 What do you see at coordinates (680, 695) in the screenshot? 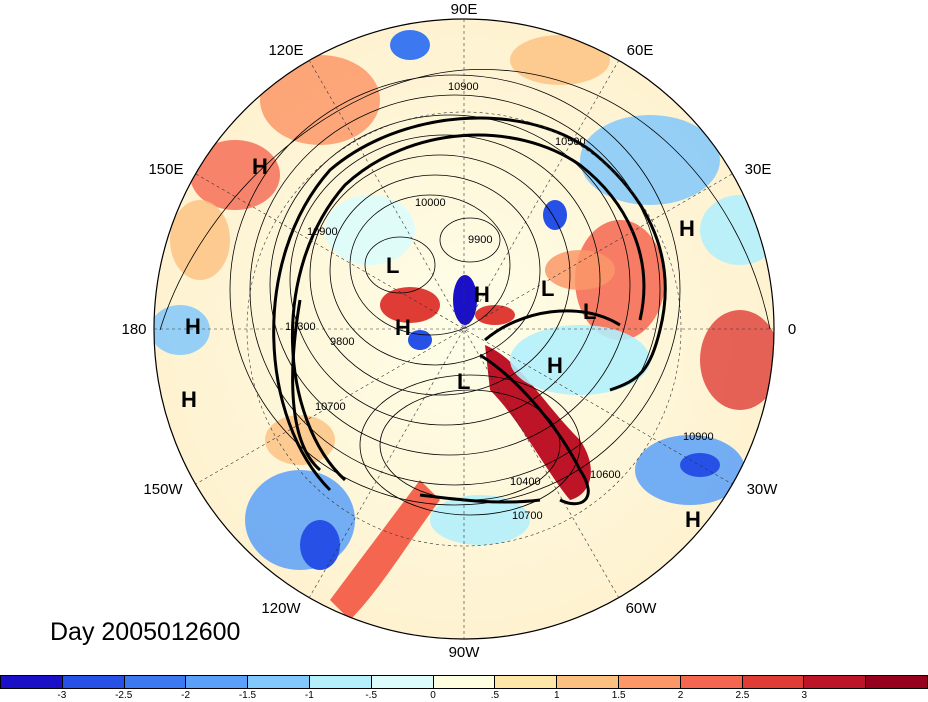
I see `colorbar-tick-label: 2` at bounding box center [680, 695].